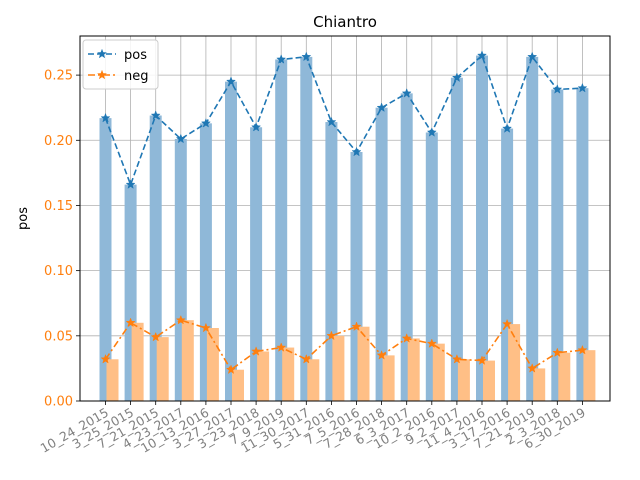 Image resolution: width=640 pixels, height=480 pixels. What do you see at coordinates (62, 239) in the screenshot?
I see `y-axis: 0.00 0.05 0.10 0.15 0.20 0.25` at bounding box center [62, 239].